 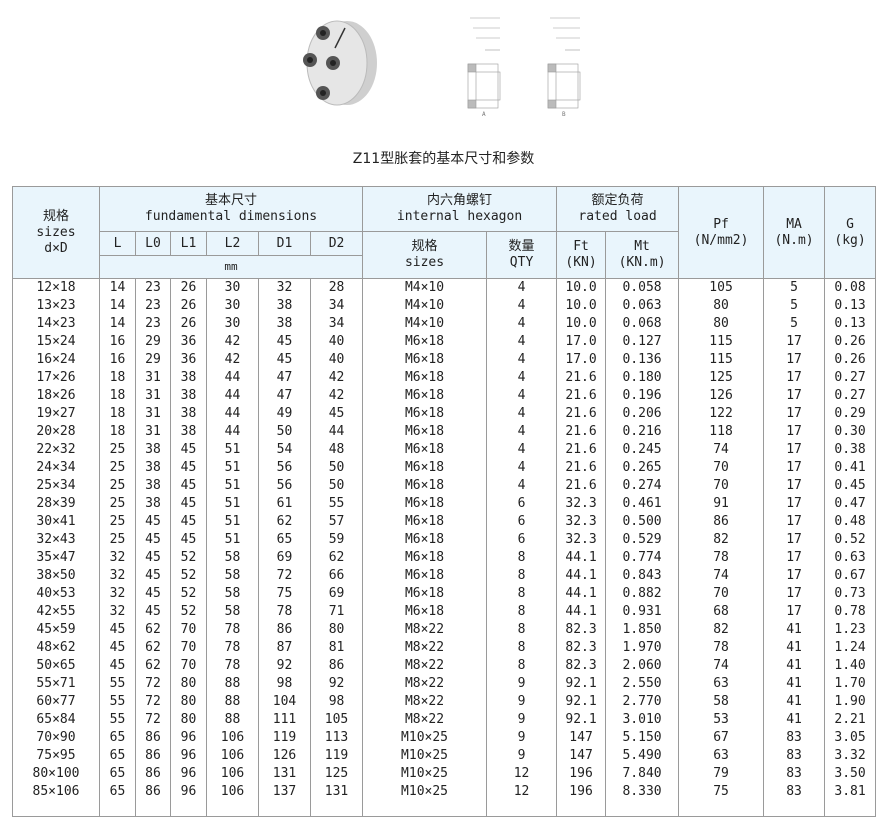 What do you see at coordinates (850, 738) in the screenshot?
I see `cell-g: 3.05` at bounding box center [850, 738].